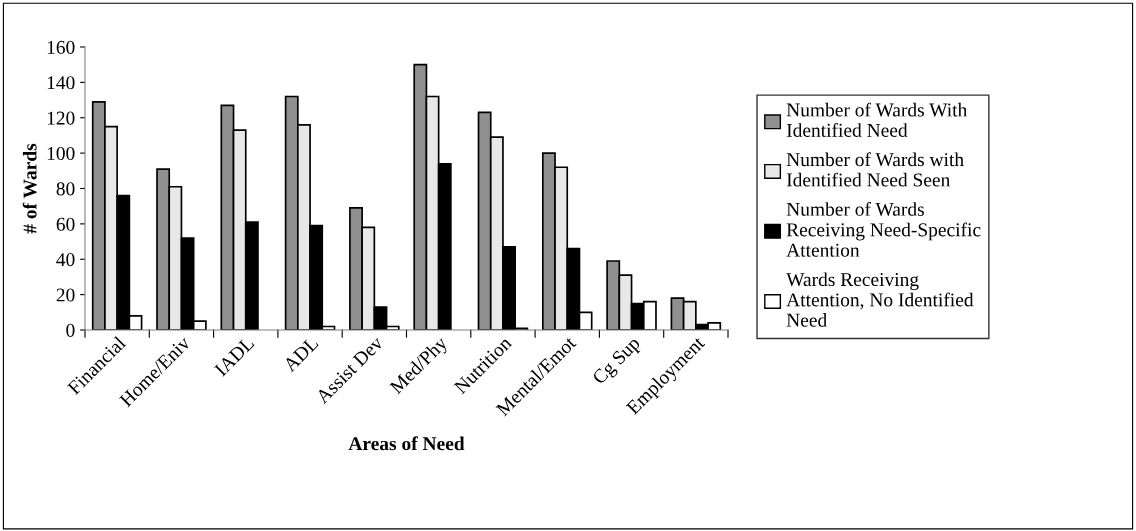  Describe the element at coordinates (65, 224) in the screenshot. I see `y-tick-label: 60` at that location.